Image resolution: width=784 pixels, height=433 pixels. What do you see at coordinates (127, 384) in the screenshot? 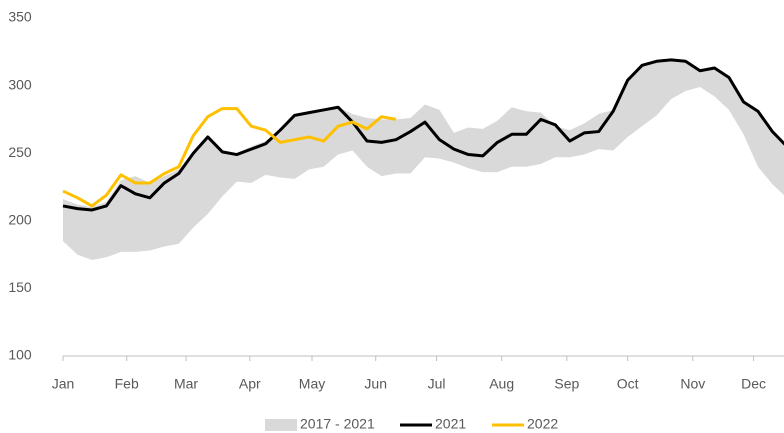
I see `x-tick-label: Feb` at bounding box center [127, 384].